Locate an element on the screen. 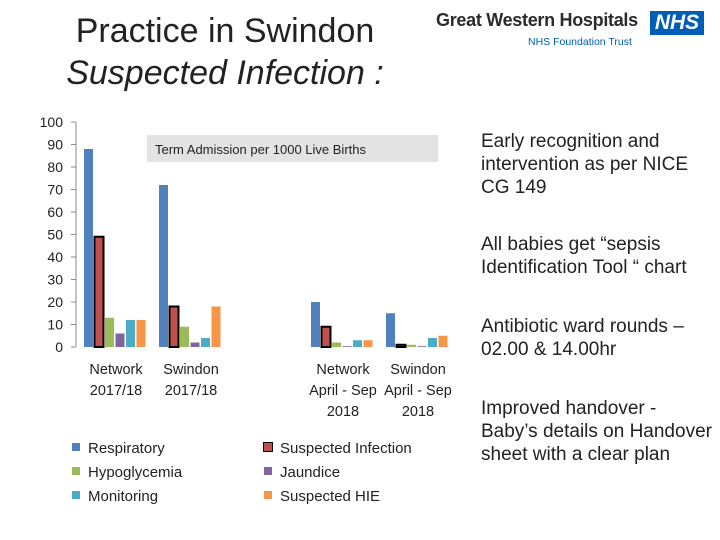 The height and width of the screenshot is (540, 720). legend-label: Suspected Infection is located at coordinates (346, 448).